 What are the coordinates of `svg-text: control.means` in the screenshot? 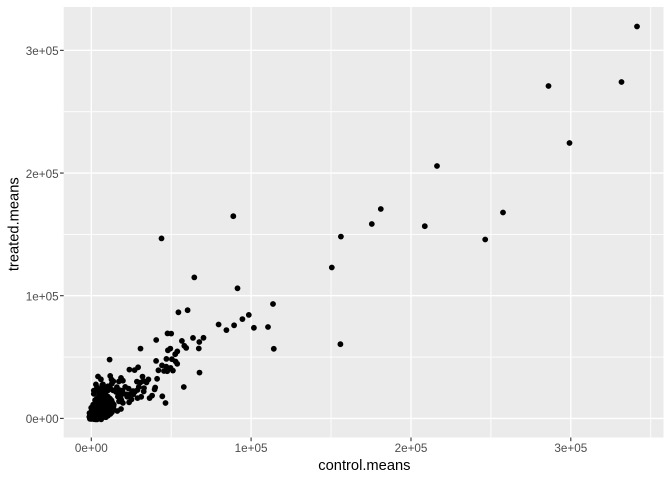 It's located at (364, 466).